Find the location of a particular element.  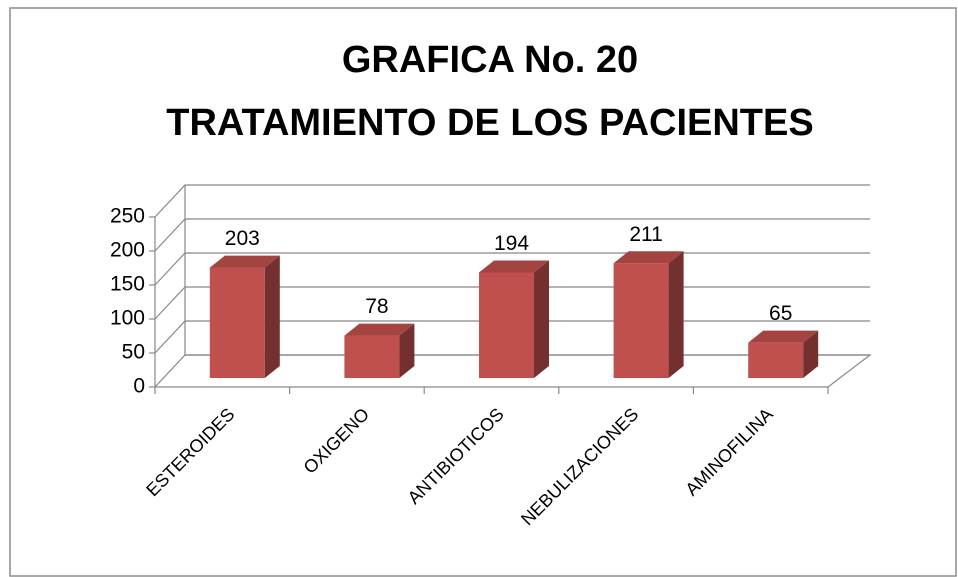

value-label: 78 is located at coordinates (376, 306).